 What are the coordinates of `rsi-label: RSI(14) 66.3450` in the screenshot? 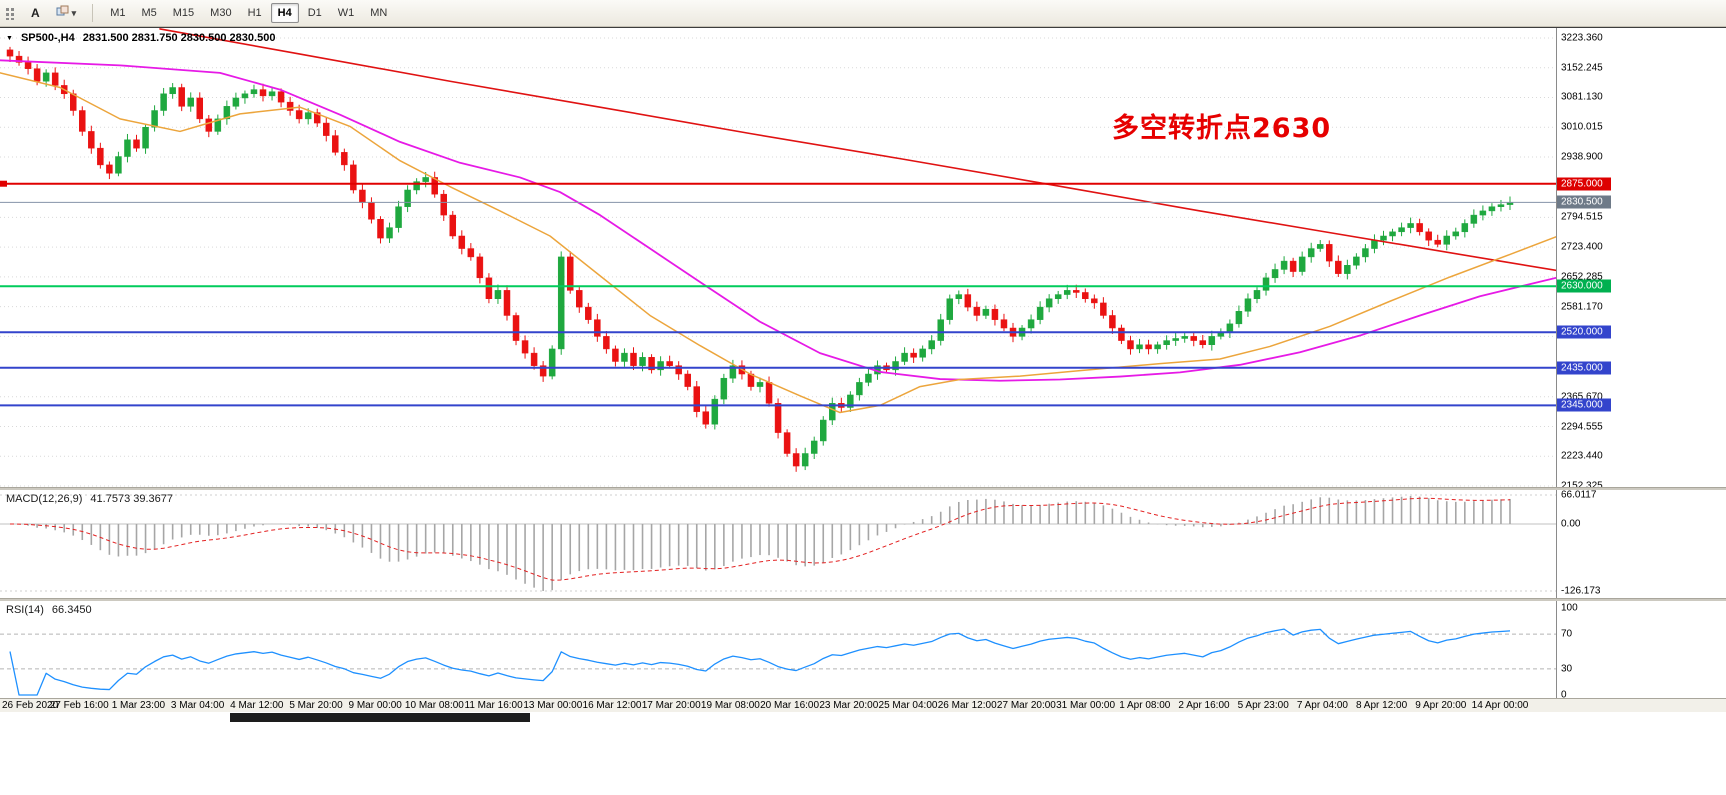 It's located at (49, 610).